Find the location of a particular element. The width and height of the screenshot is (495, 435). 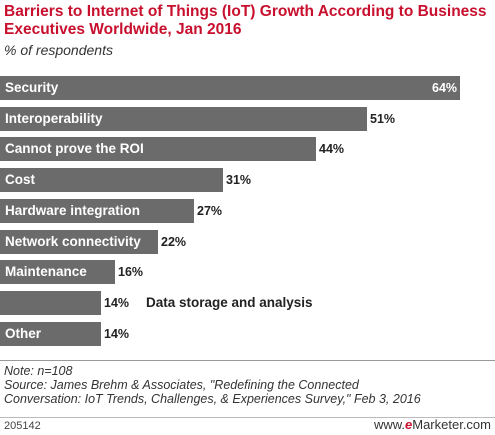

bar-value-label: 44% is located at coordinates (332, 149).